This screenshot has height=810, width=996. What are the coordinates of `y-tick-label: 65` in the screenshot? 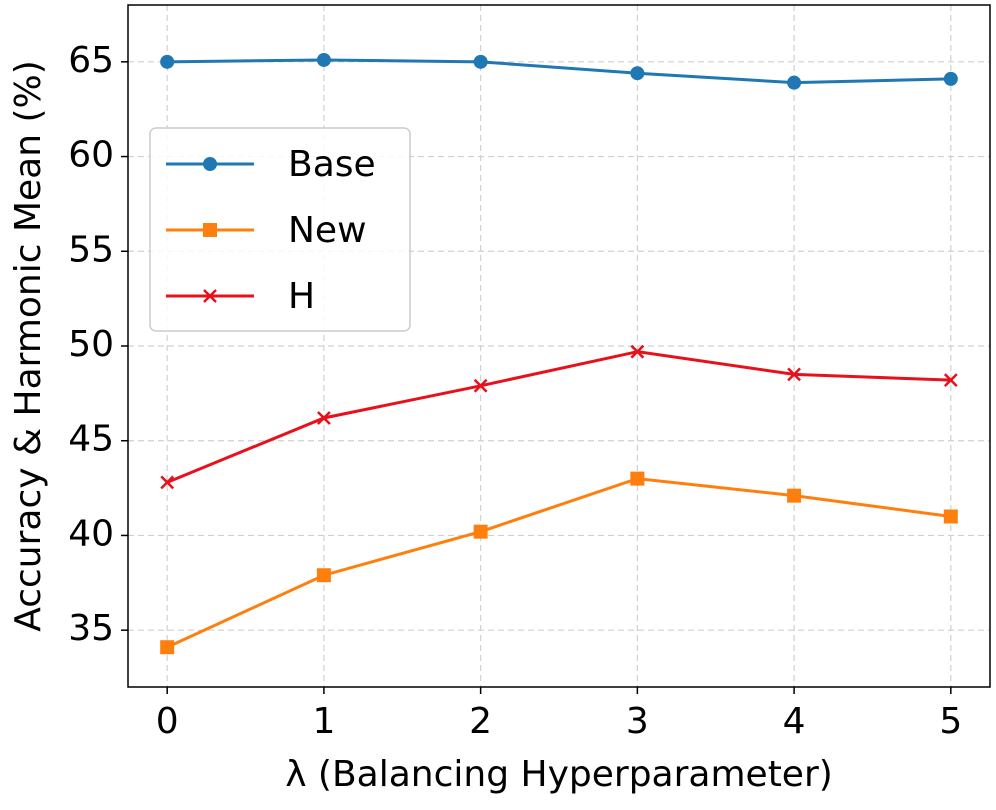 It's located at (91, 60).